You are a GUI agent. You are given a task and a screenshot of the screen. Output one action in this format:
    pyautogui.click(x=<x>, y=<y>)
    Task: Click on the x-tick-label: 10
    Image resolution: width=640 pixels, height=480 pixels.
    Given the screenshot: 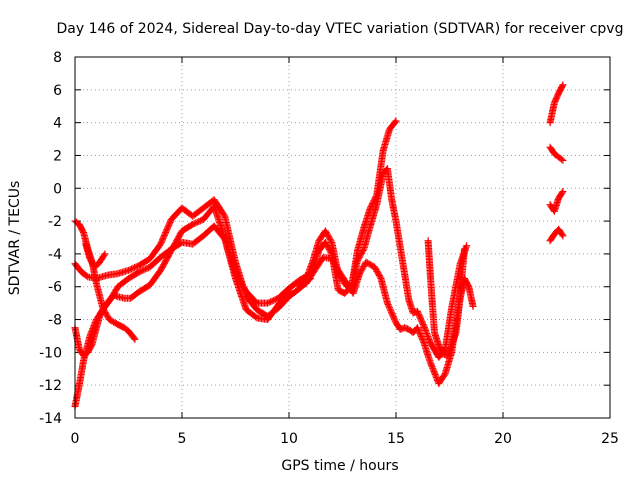 What is the action you would take?
    pyautogui.click(x=289, y=439)
    